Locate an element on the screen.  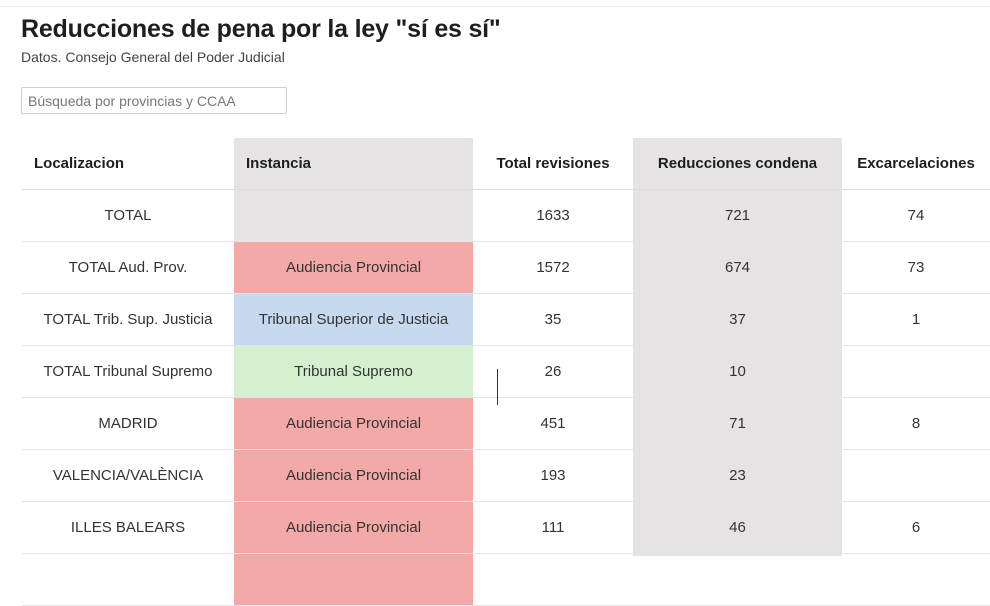
cell-excarcelaciones: 74 is located at coordinates (916, 215).